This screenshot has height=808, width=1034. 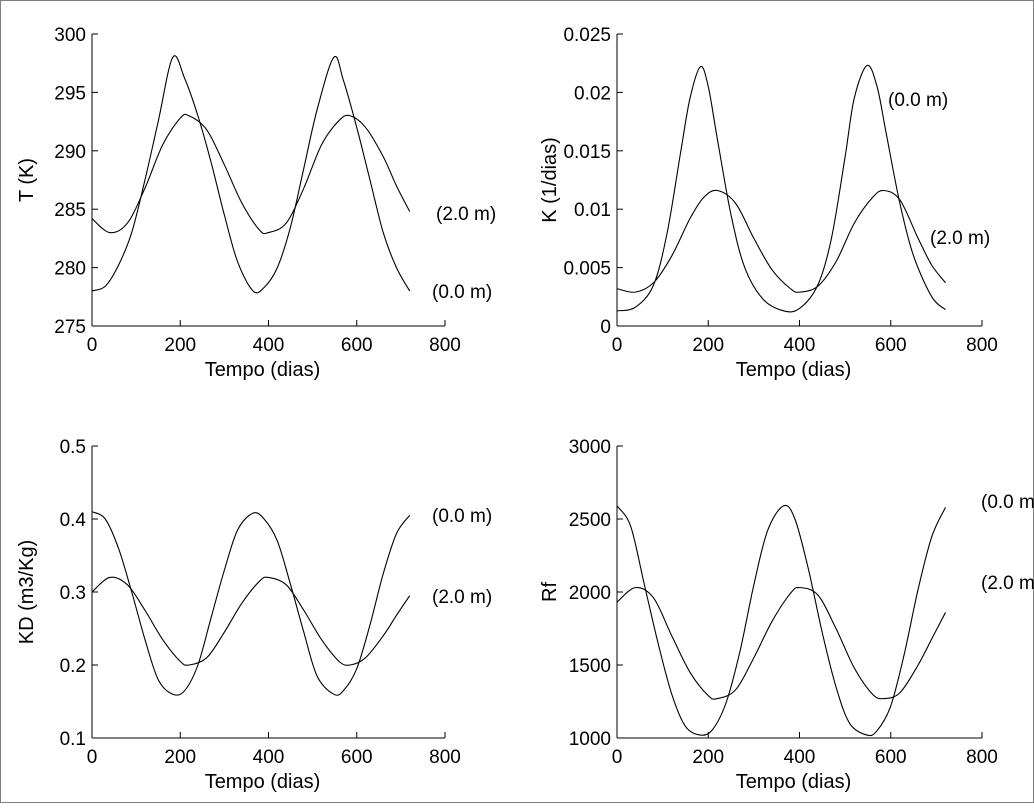 What do you see at coordinates (263, 370) in the screenshot?
I see `panel1-x-axis-label: Tempo (dias)` at bounding box center [263, 370].